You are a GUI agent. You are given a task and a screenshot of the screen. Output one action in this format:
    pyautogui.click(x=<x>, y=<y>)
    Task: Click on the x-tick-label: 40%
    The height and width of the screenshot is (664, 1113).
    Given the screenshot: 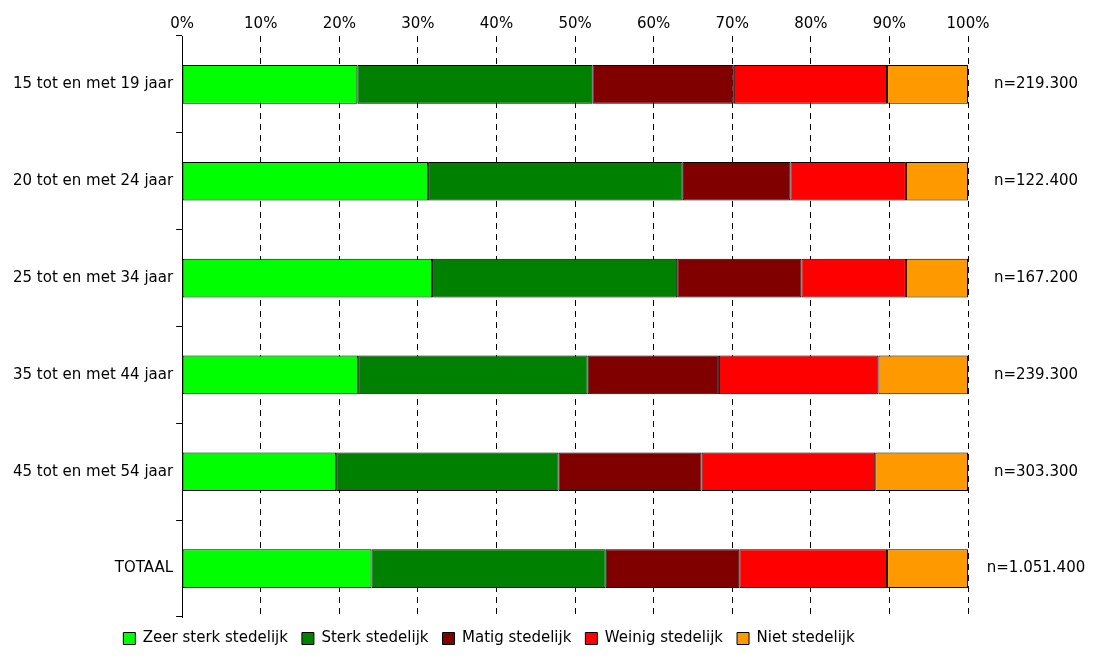 What is the action you would take?
    pyautogui.click(x=496, y=22)
    